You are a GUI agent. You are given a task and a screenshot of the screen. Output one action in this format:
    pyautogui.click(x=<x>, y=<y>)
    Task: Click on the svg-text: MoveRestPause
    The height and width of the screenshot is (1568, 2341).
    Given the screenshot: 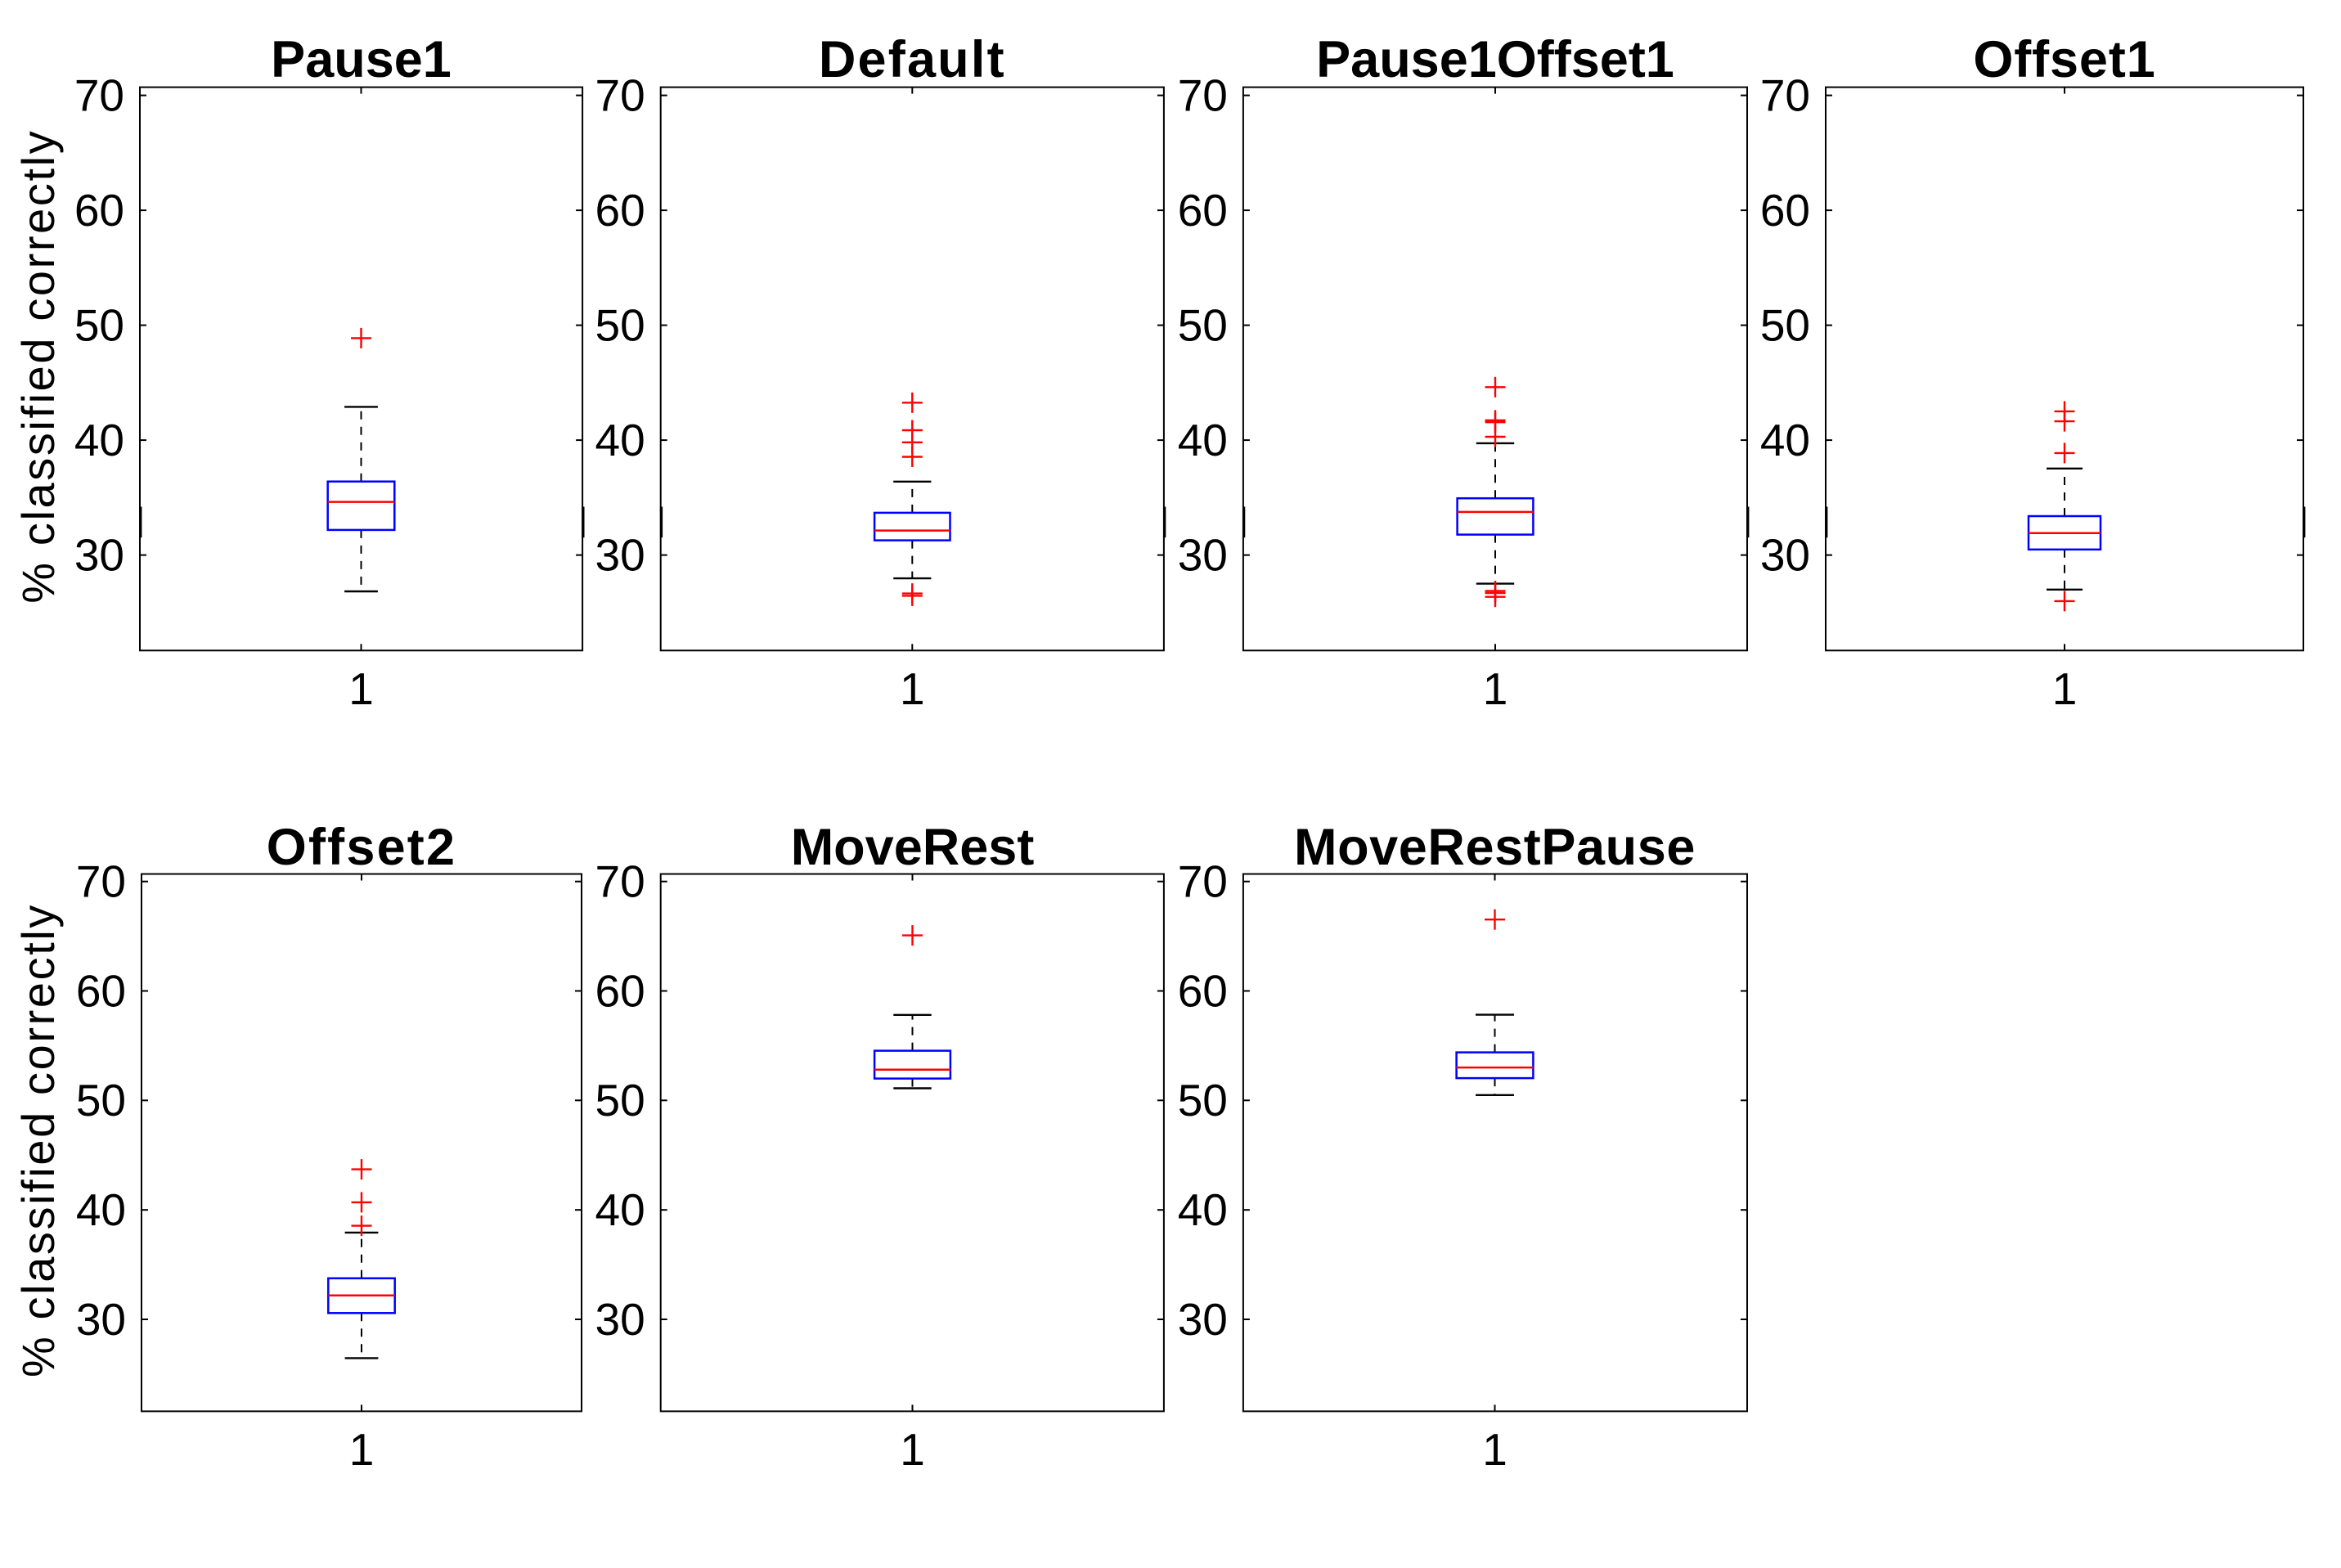 What is the action you would take?
    pyautogui.click(x=1495, y=847)
    